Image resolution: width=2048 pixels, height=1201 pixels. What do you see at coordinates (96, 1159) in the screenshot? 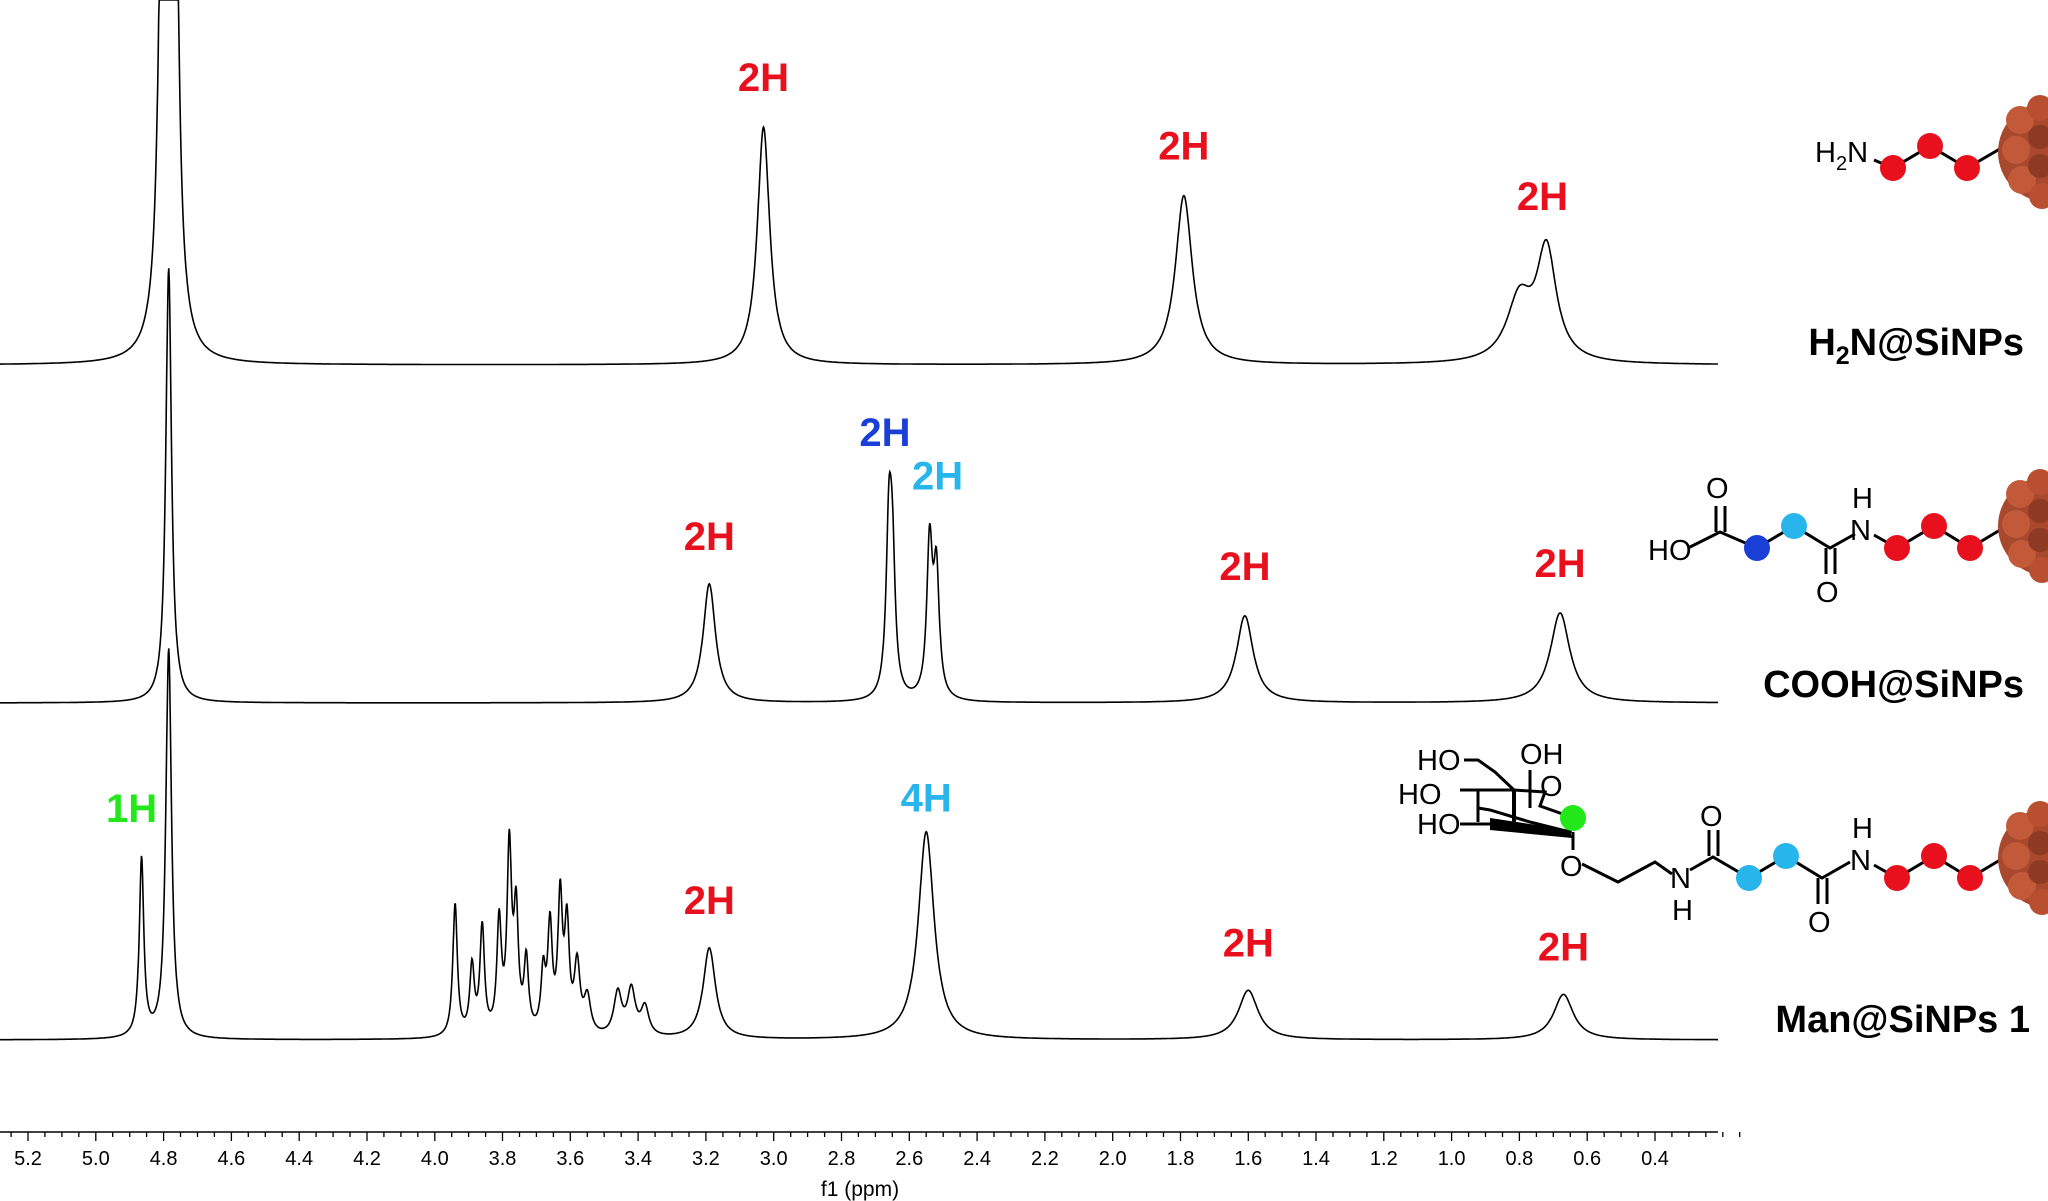
I see `x-tick-label: 5.0` at bounding box center [96, 1159].